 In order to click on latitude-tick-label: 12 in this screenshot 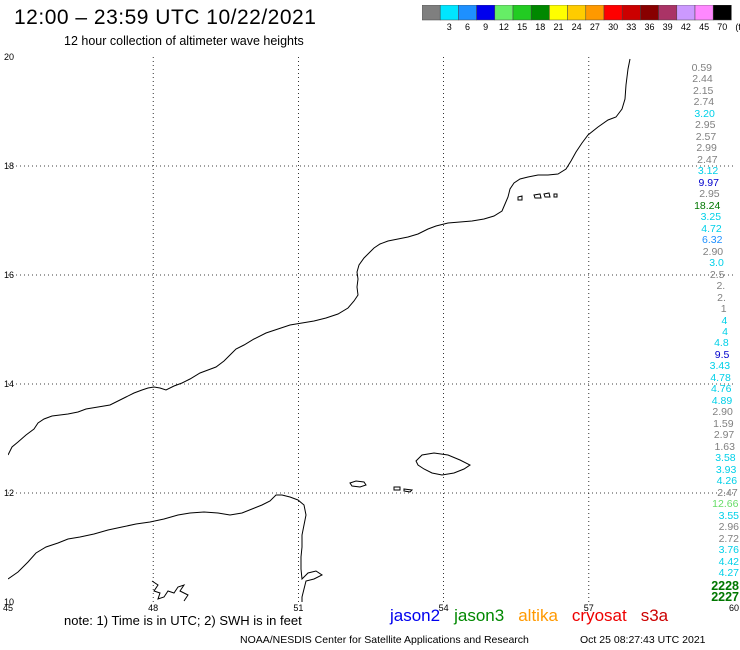, I will do `click(9, 493)`.